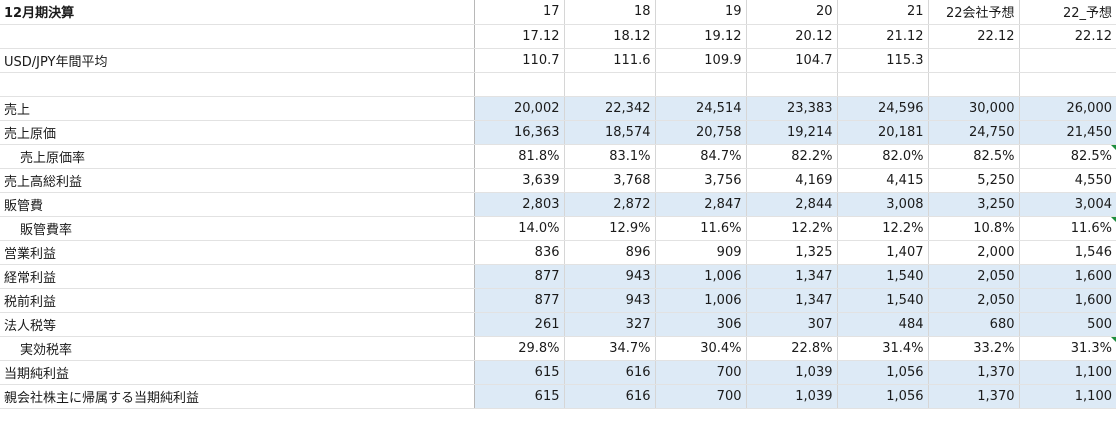 The height and width of the screenshot is (430, 1116). What do you see at coordinates (883, 204) in the screenshot?
I see `cell-value: 3,008` at bounding box center [883, 204].